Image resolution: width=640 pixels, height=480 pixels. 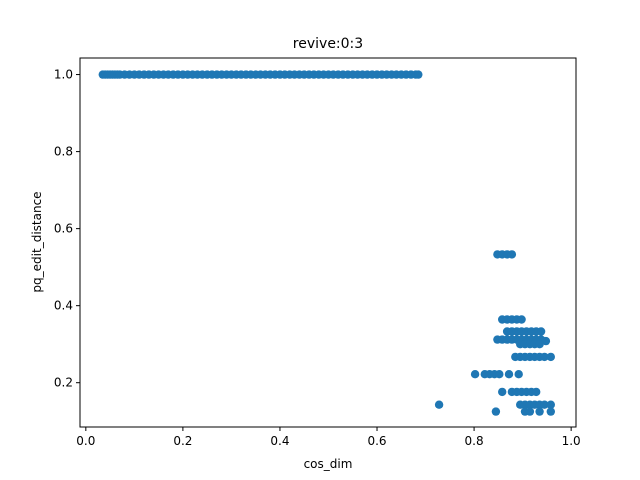 I want to click on x-tick-label: 0.6, so click(x=376, y=441).